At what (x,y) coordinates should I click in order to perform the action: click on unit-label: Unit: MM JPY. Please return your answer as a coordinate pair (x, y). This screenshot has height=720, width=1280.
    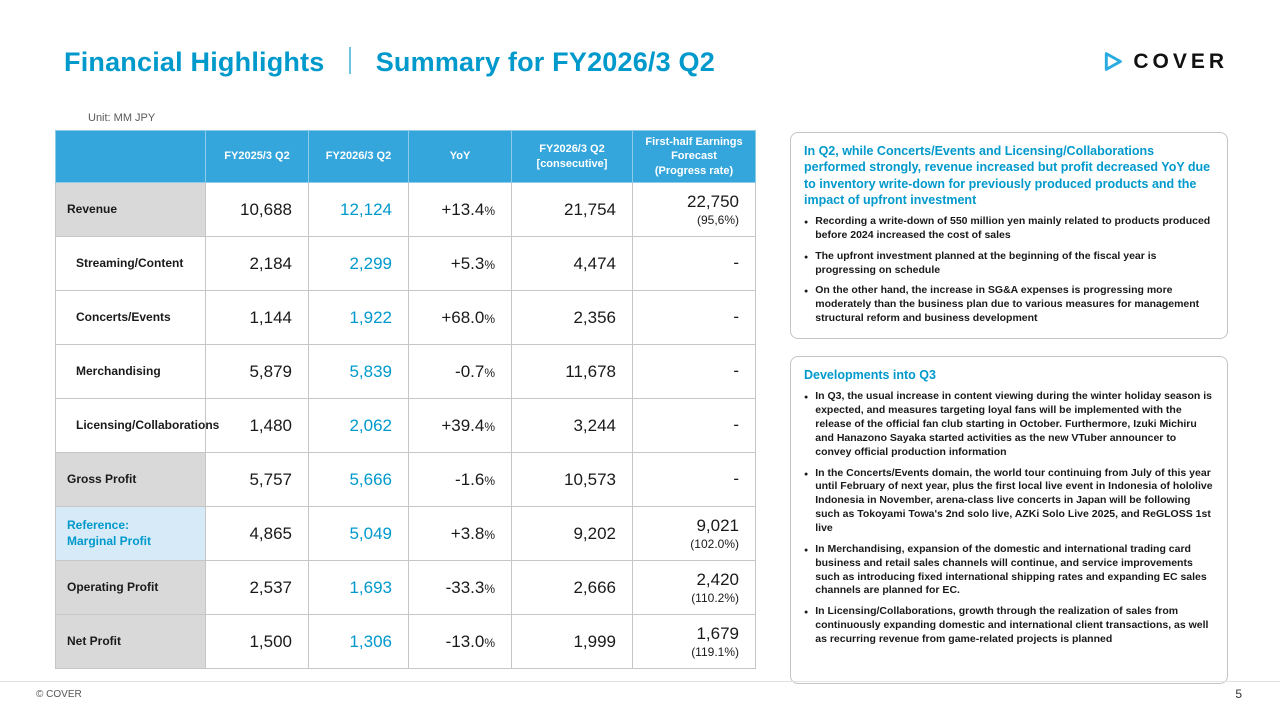
    Looking at the image, I should click on (122, 118).